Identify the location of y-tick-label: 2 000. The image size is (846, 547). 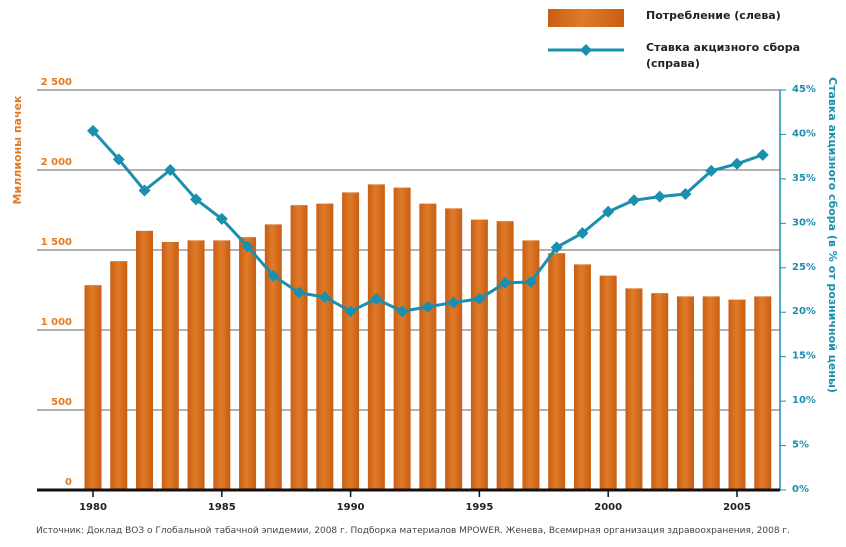
(56, 162).